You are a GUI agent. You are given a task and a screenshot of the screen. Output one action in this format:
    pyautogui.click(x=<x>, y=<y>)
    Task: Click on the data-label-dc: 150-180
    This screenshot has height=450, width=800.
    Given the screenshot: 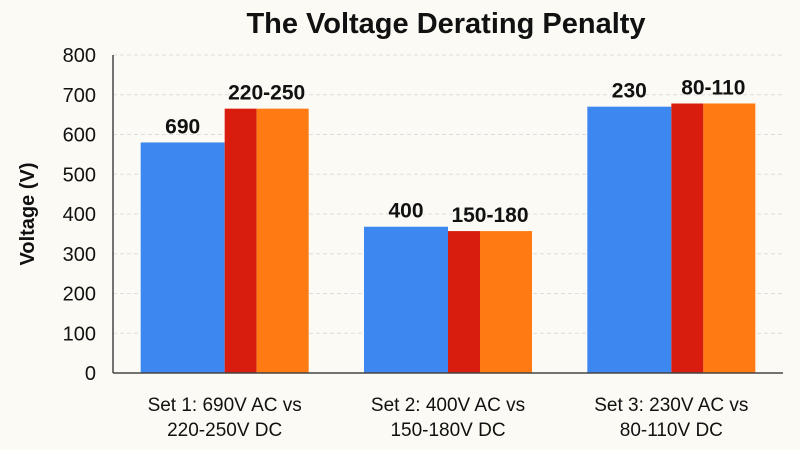 What is the action you would take?
    pyautogui.click(x=489, y=215)
    